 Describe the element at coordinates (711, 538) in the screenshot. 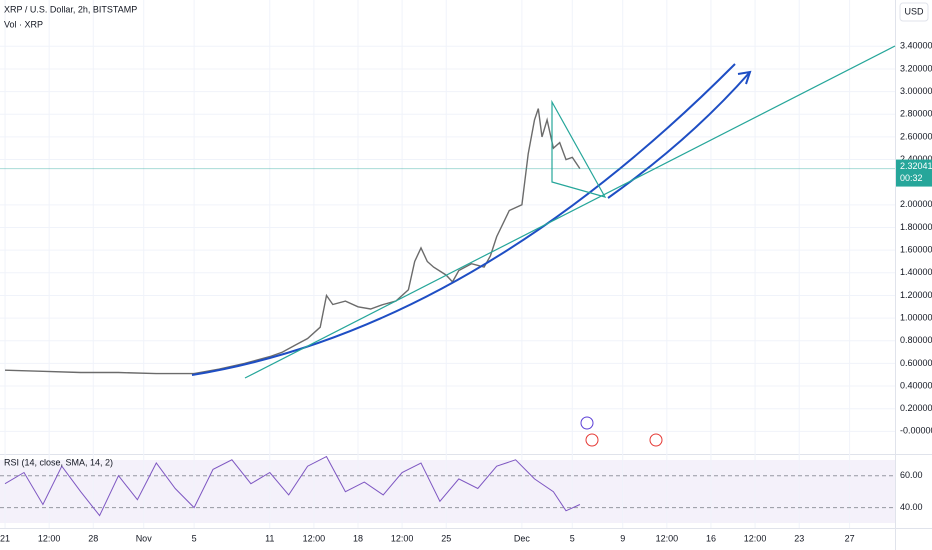

I see `x-tick-label: 16` at that location.